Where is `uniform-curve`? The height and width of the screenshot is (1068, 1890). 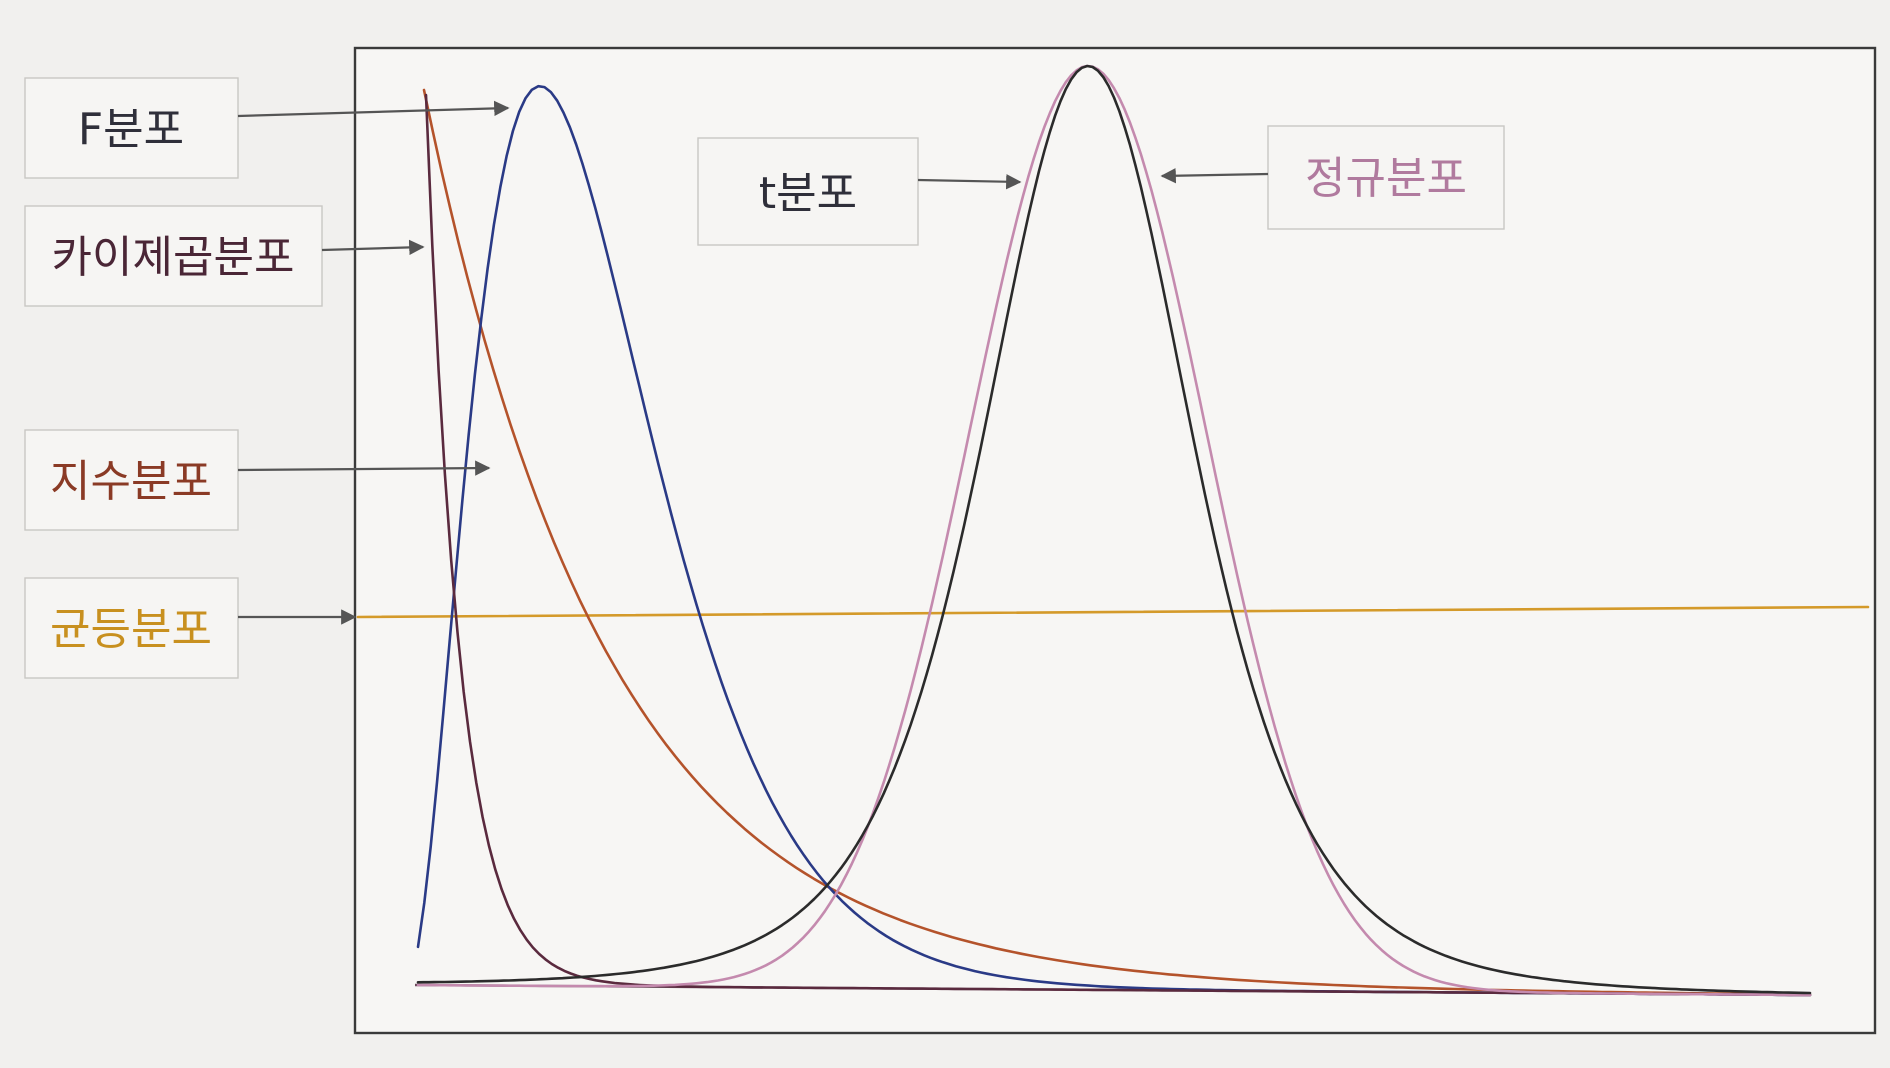 uniform-curve is located at coordinates (1113, 612).